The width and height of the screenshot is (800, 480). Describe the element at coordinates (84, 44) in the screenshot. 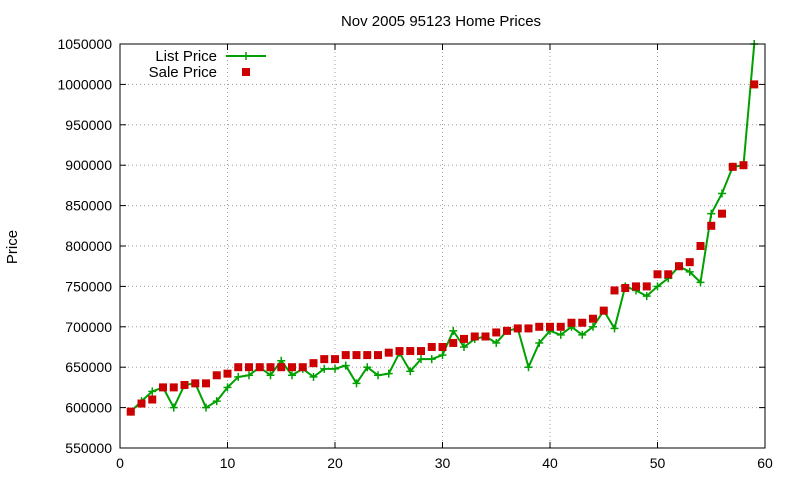

I see `y-tick-label: 1050000` at that location.